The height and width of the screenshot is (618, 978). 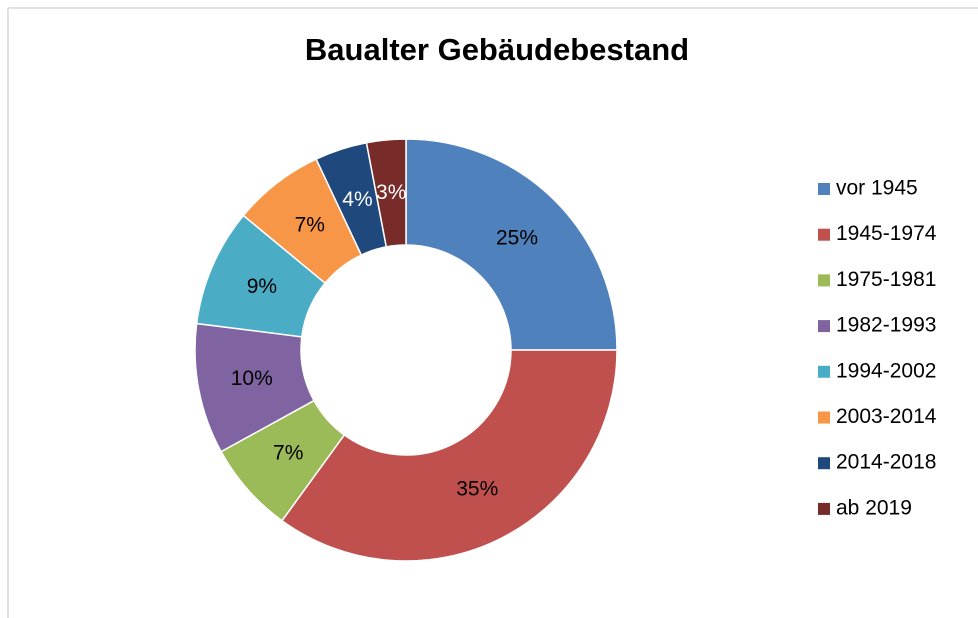 I want to click on legend-label: ab 2019, so click(x=874, y=507).